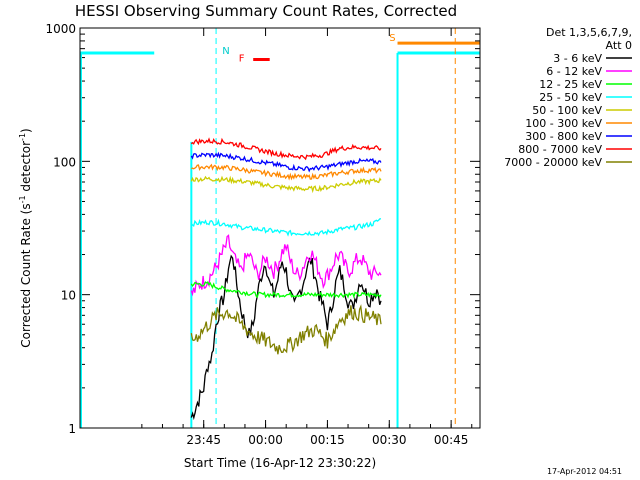  What do you see at coordinates (225, 51) in the screenshot?
I see `marker-n: N` at bounding box center [225, 51].